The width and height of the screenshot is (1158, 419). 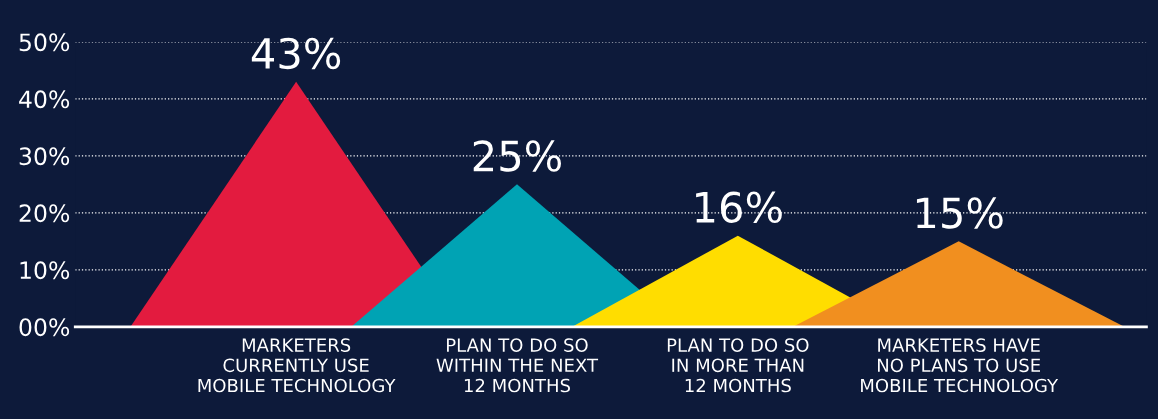 What do you see at coordinates (296, 53) in the screenshot?
I see `data-label: 43%` at bounding box center [296, 53].